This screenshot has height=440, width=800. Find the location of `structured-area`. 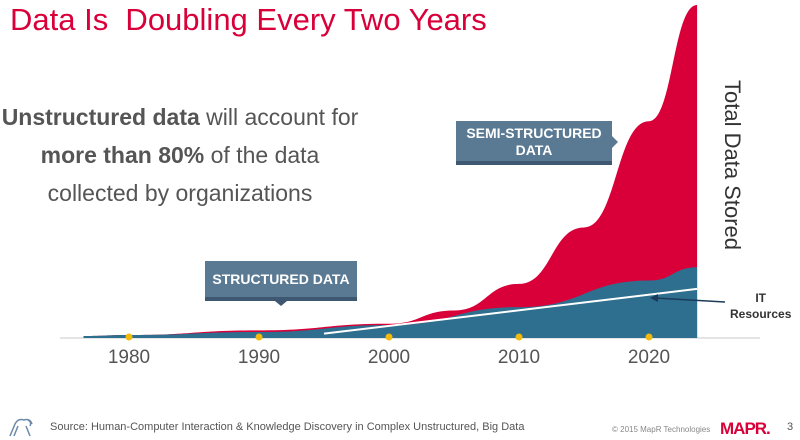

structured-area is located at coordinates (390, 302).